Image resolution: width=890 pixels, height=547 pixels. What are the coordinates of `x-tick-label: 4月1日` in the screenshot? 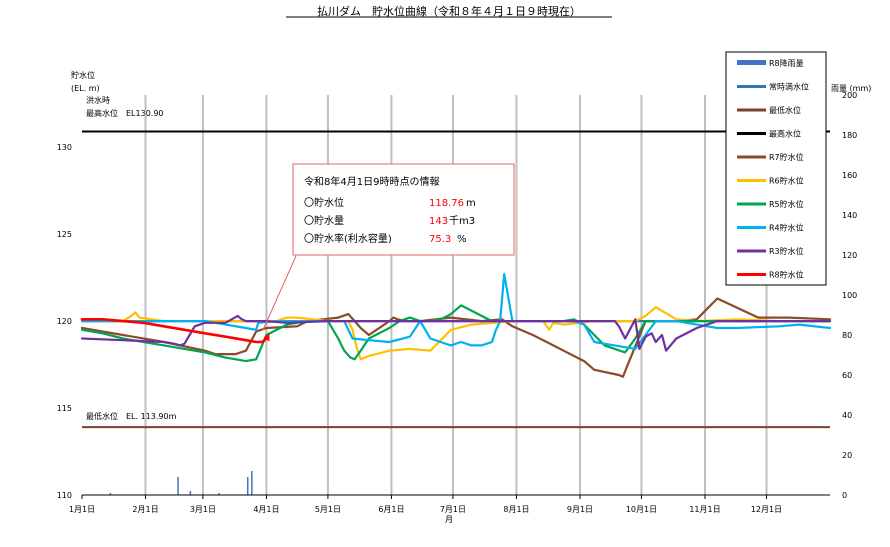 It's located at (266, 509).